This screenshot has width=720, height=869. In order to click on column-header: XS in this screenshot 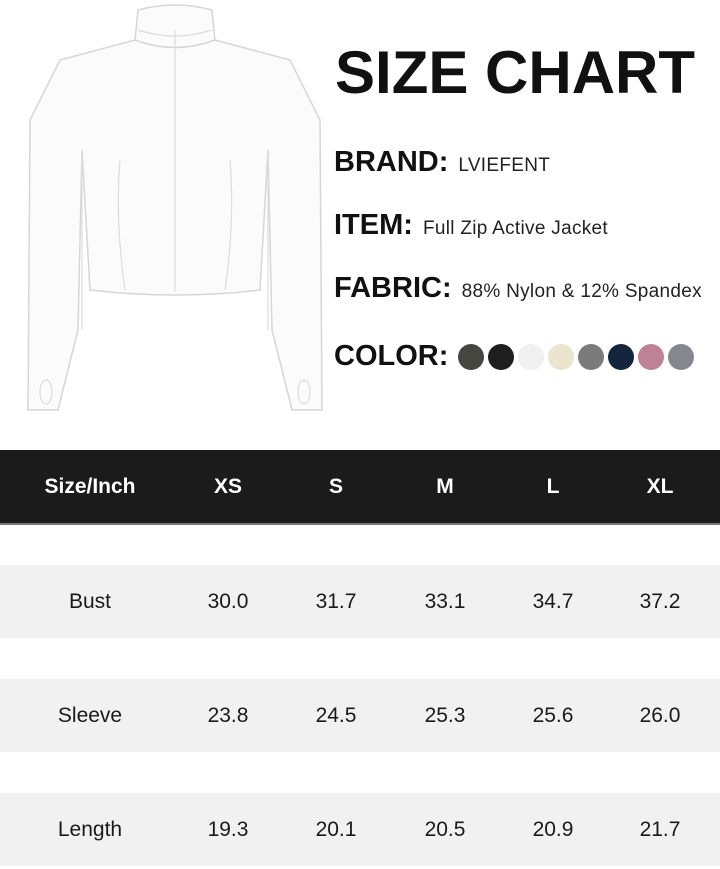, I will do `click(227, 486)`.